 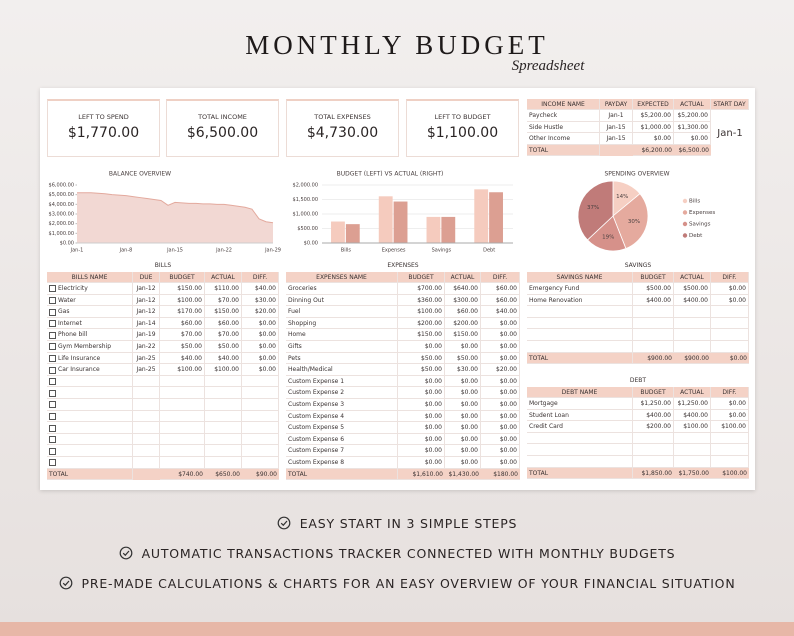 What do you see at coordinates (462, 117) in the screenshot?
I see `summary-label: LEFT TO BUDGET` at bounding box center [462, 117].